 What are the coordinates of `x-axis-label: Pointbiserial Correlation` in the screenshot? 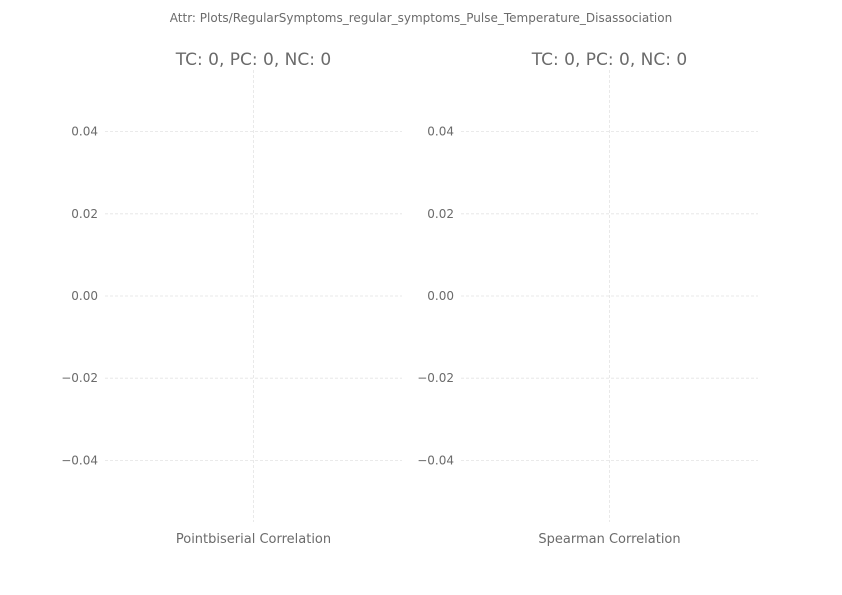 It's located at (253, 539).